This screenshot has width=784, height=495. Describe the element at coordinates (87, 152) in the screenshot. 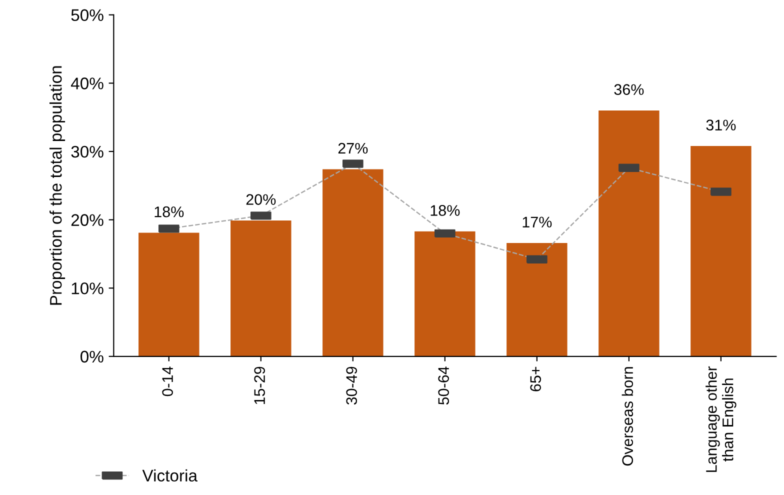

I see `y-tick-label: 30%` at that location.